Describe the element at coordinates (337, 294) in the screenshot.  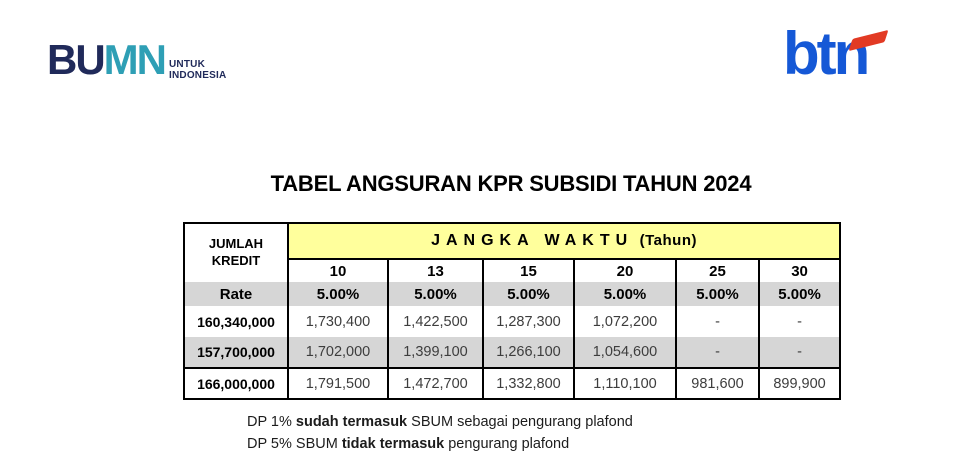
I see `rate-value-1: 5.00%` at that location.